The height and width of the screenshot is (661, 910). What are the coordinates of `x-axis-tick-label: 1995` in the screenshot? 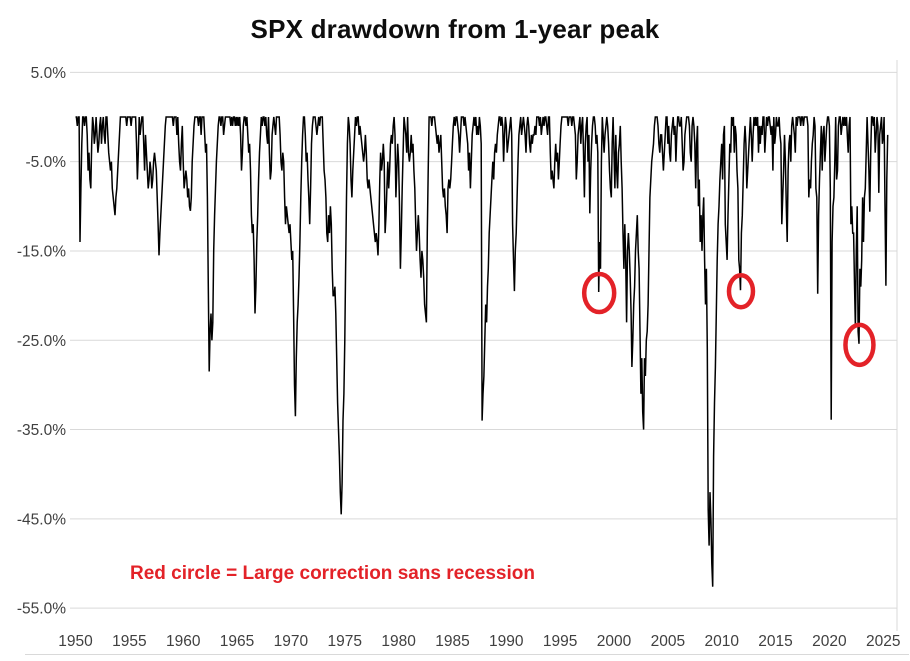 It's located at (560, 641).